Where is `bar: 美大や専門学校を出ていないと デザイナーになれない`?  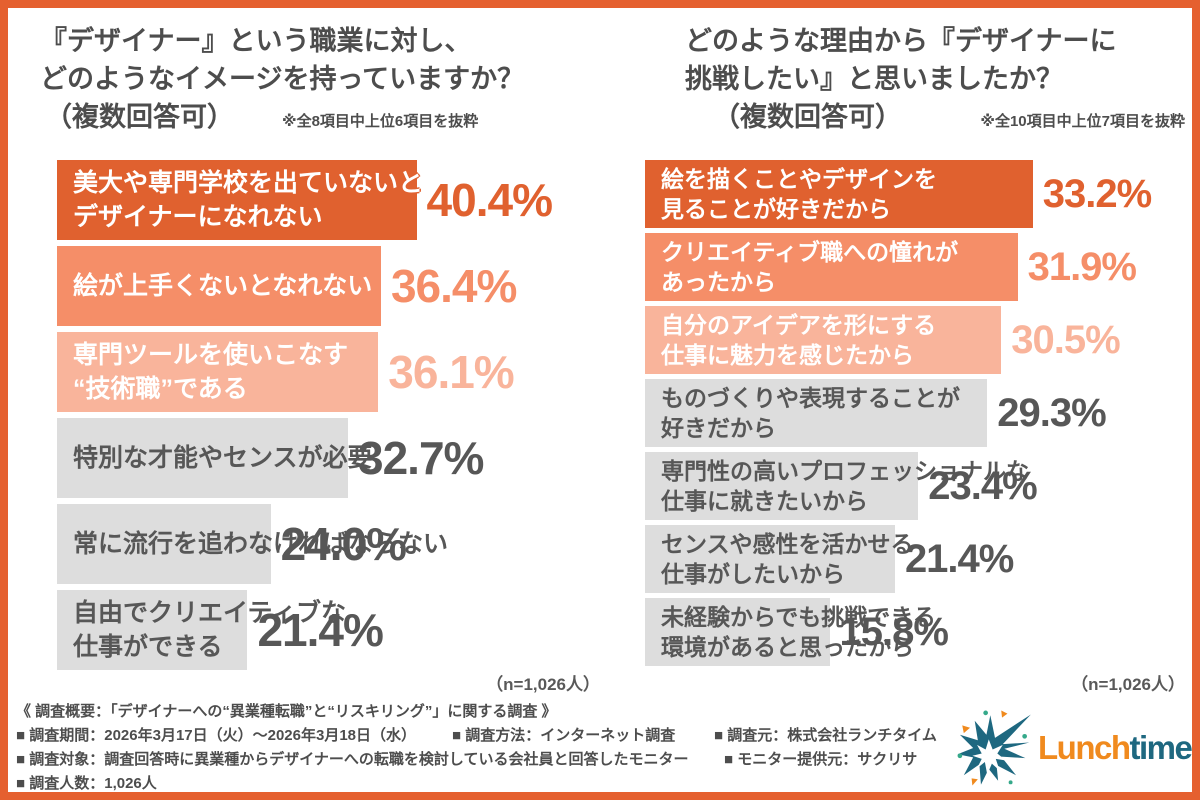 bar: 美大や専門学校を出ていないと デザイナーになれない is located at coordinates (240, 200).